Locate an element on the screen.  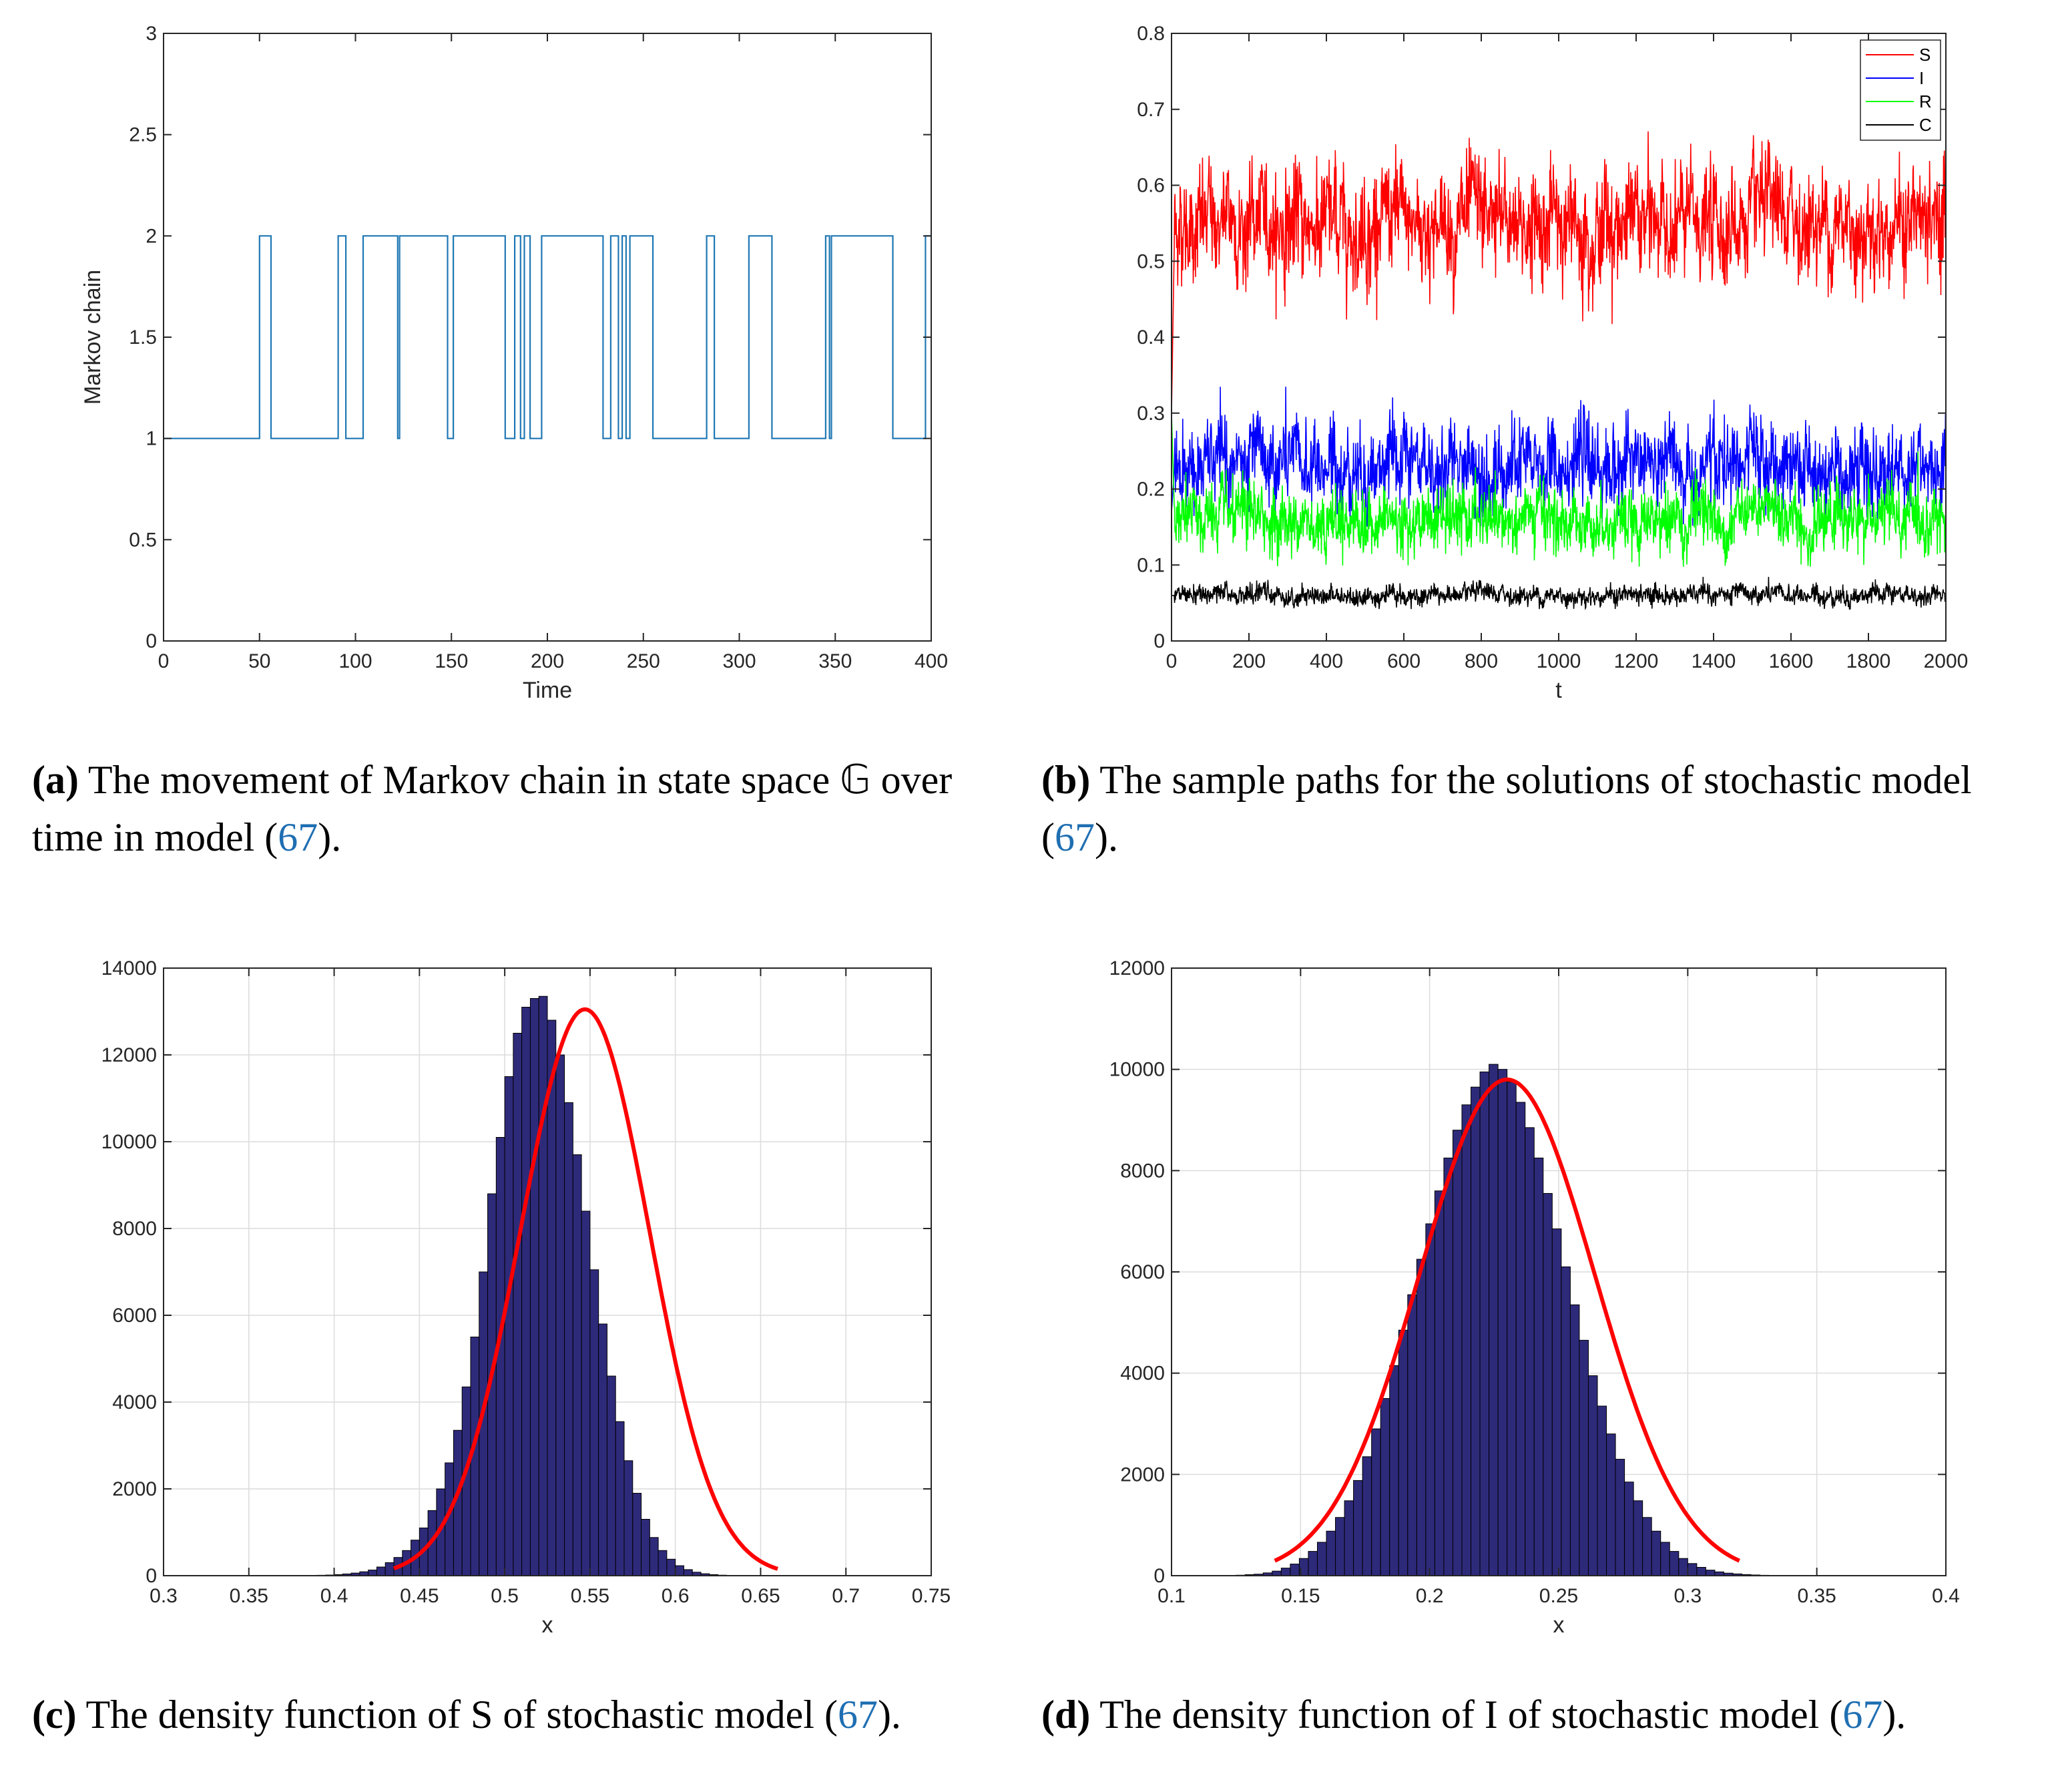
series-r-line is located at coordinates (1559, 491).